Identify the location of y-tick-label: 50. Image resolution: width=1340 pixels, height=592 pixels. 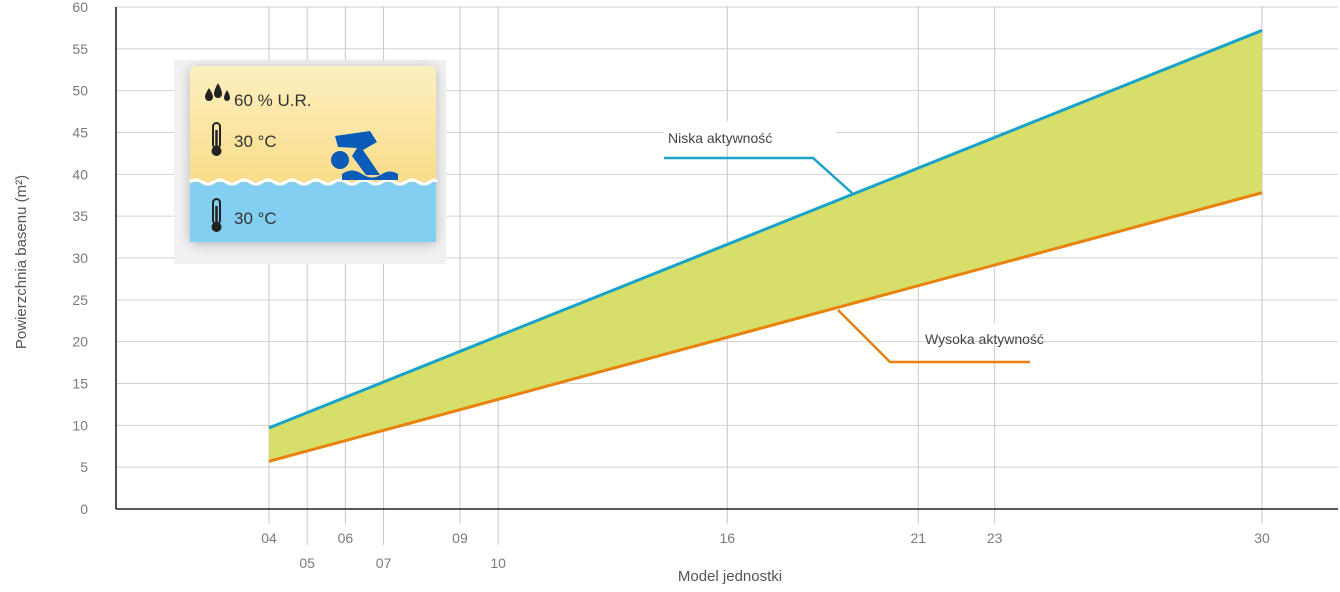
(80, 91).